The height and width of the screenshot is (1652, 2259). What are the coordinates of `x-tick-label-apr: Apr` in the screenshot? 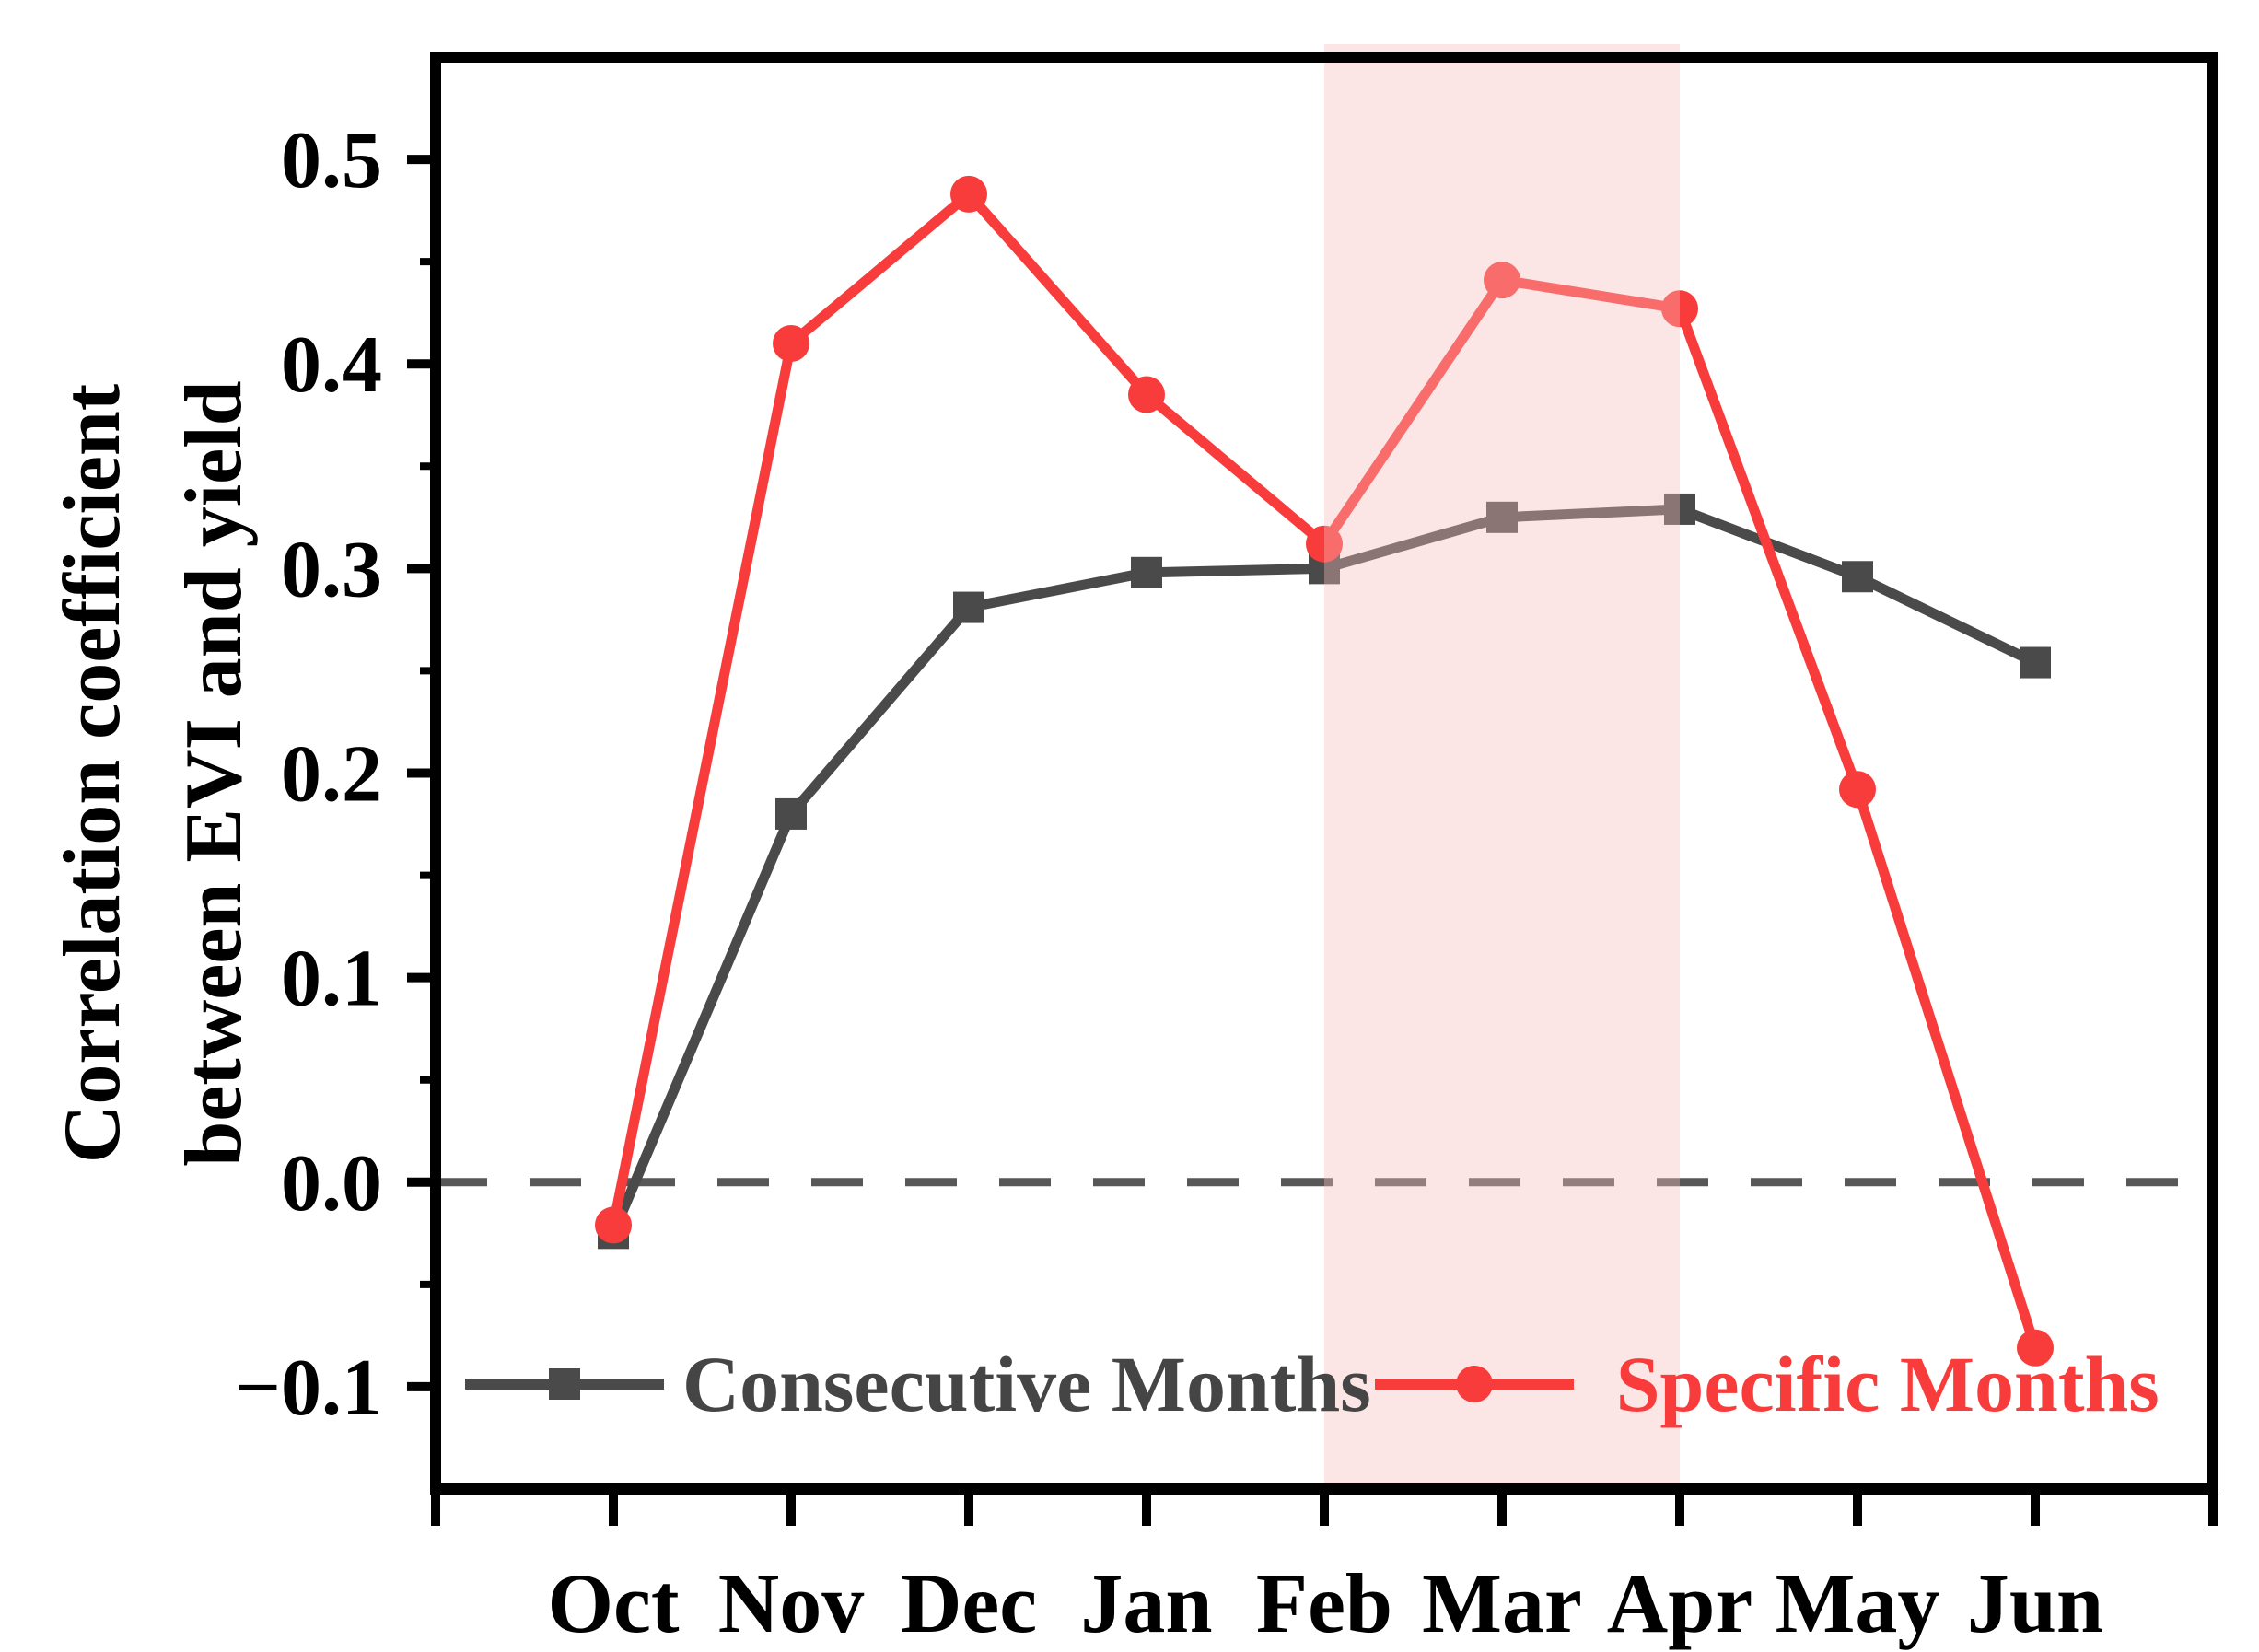 It's located at (1680, 1603).